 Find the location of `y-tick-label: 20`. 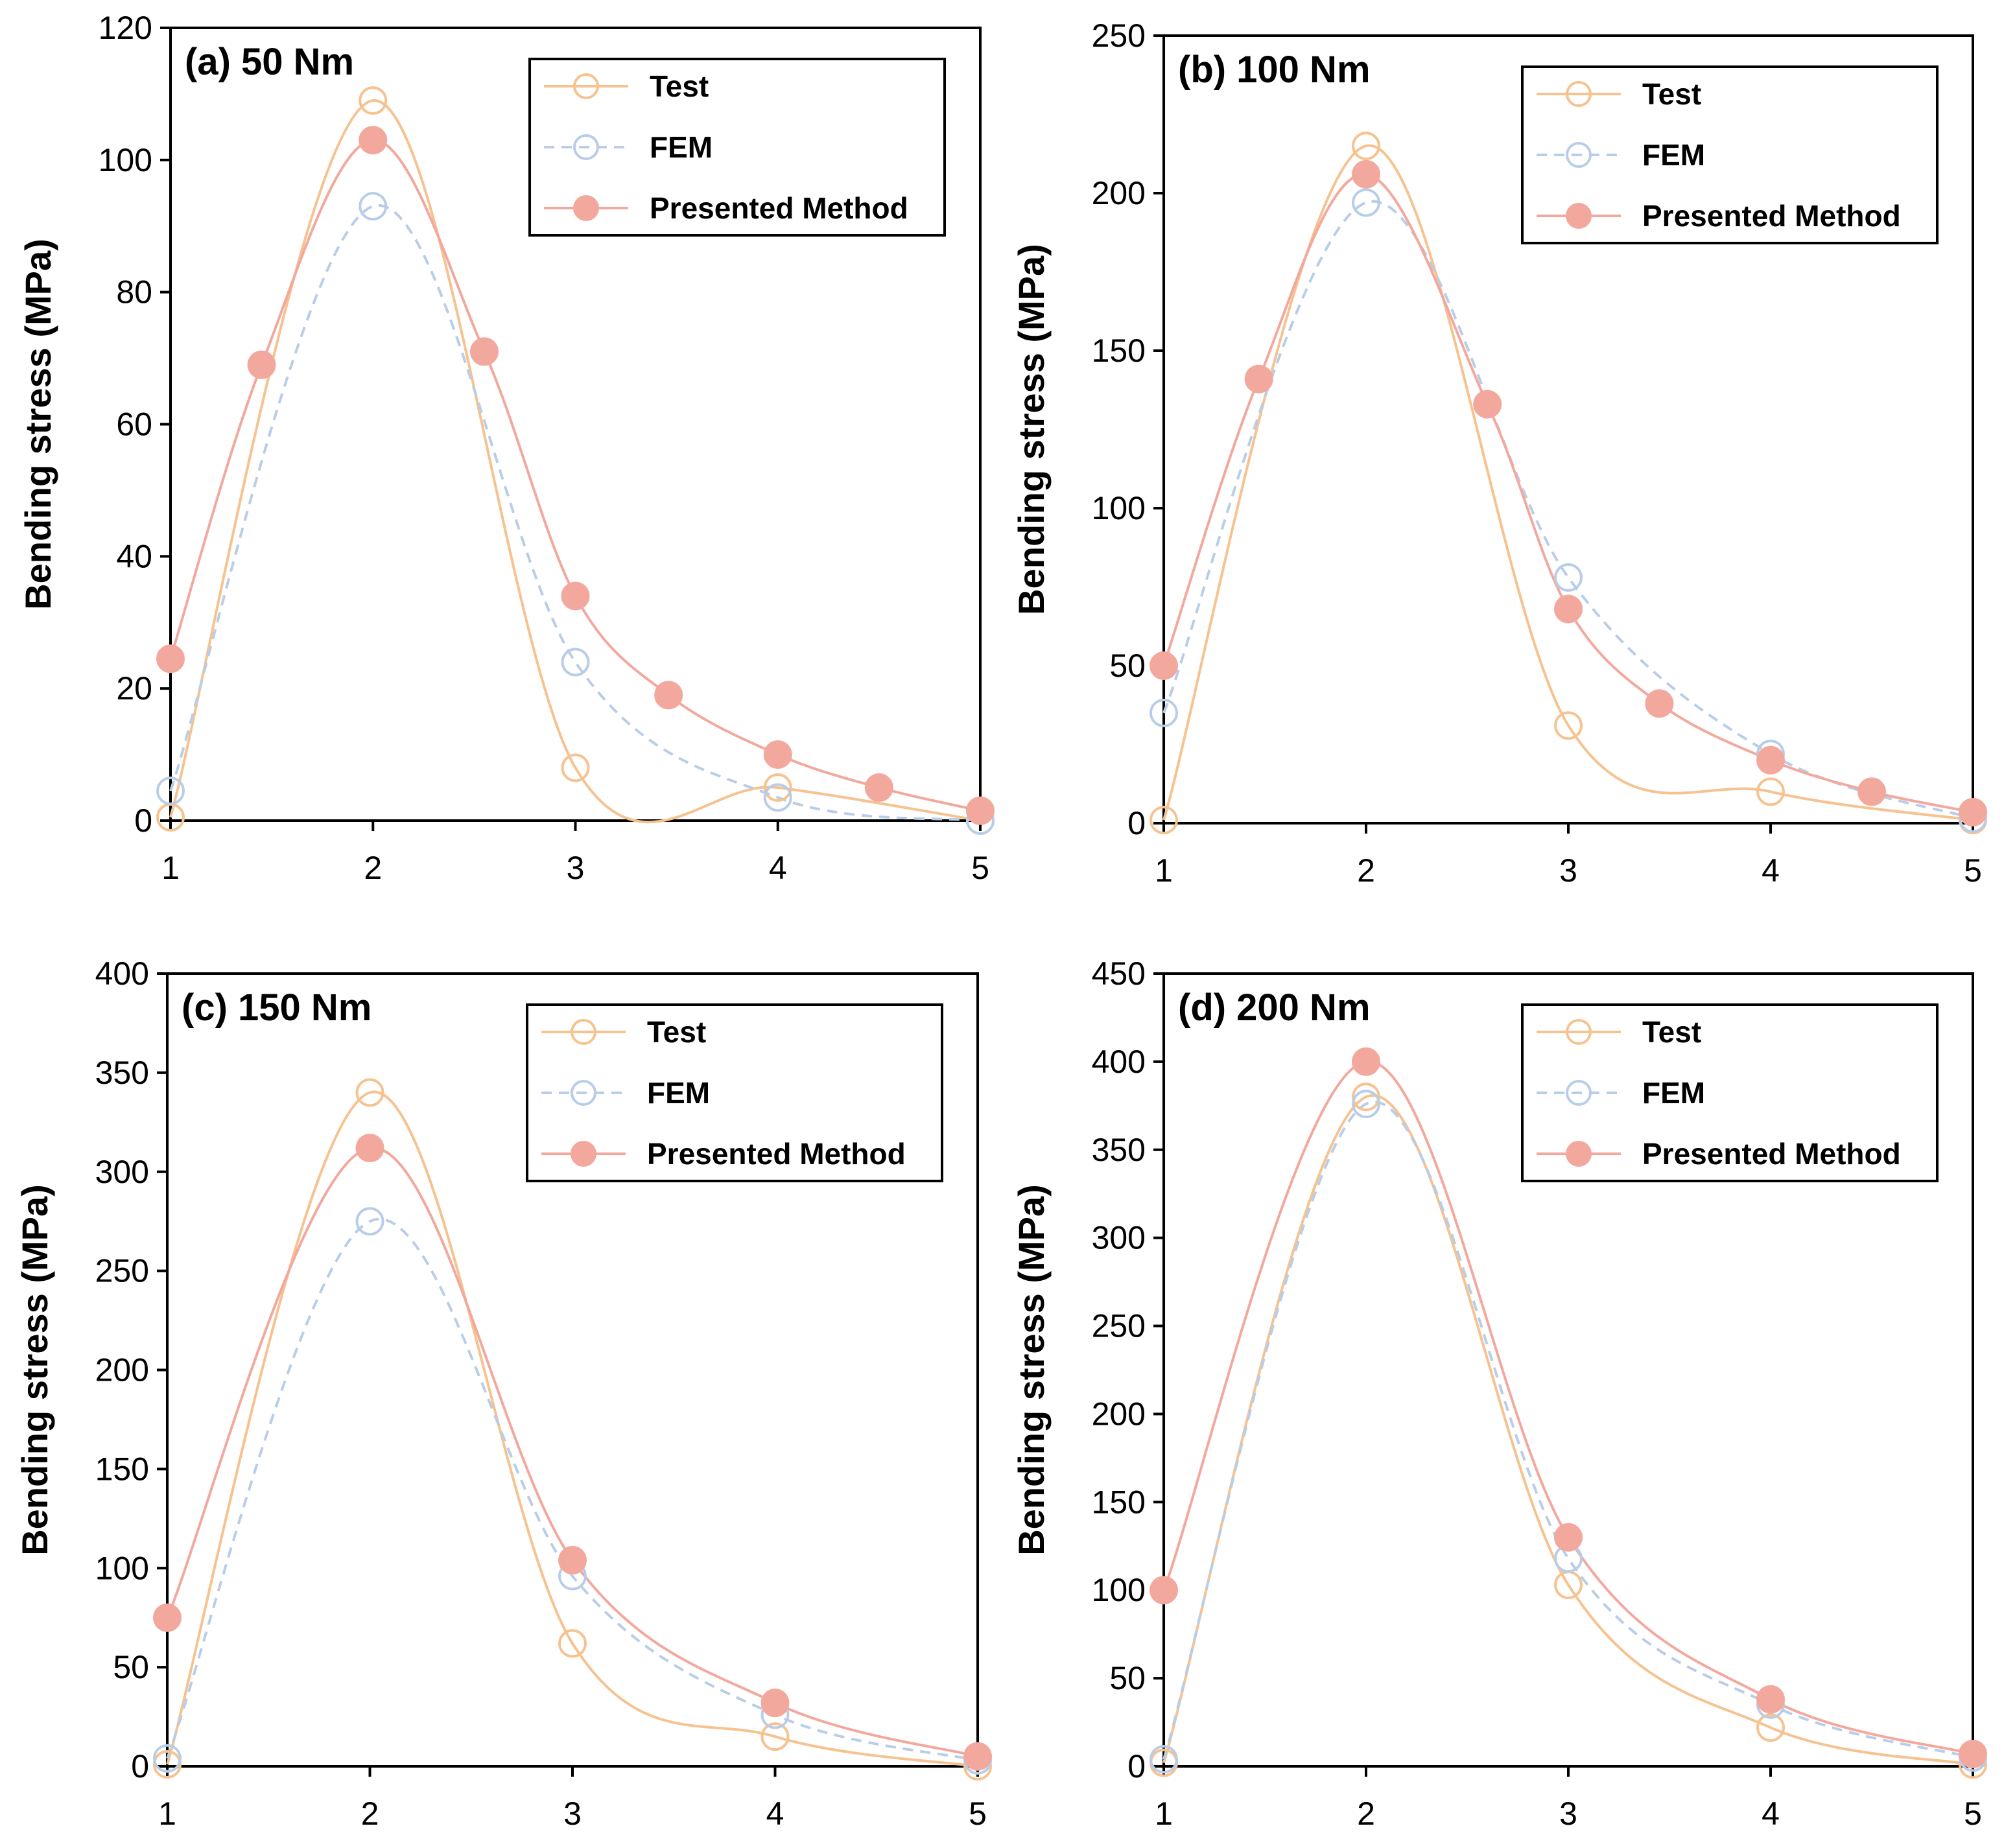

y-tick-label: 20 is located at coordinates (134, 688).